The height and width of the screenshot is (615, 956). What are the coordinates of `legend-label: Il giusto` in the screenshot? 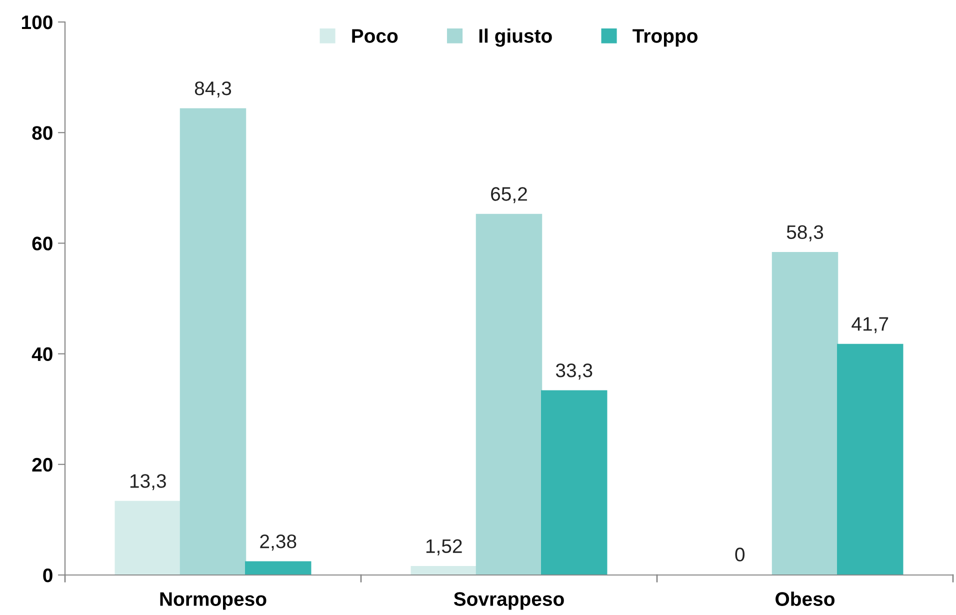 It's located at (515, 37).